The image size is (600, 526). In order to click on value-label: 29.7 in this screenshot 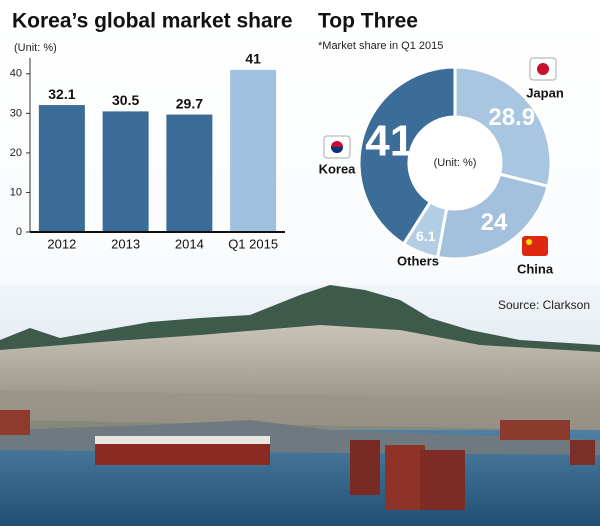, I will do `click(189, 103)`.